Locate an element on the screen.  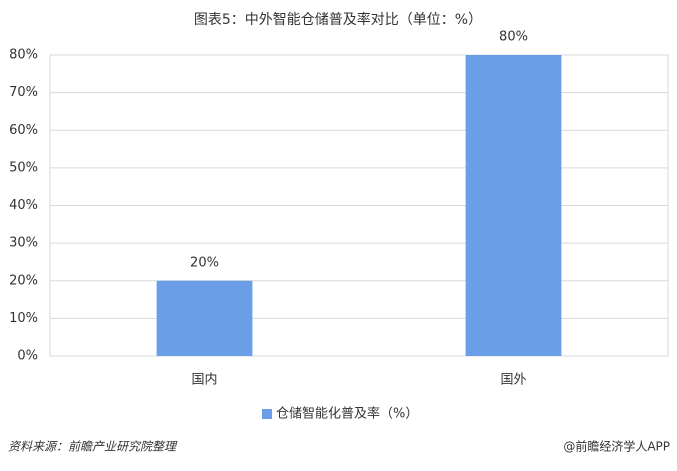
y-tick-label: 50% is located at coordinates (23, 167).